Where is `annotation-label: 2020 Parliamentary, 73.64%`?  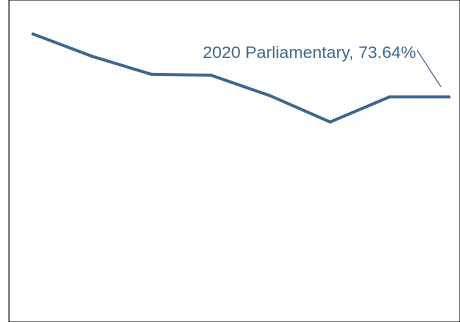
annotation-label: 2020 Parliamentary, 73.64% is located at coordinates (309, 52).